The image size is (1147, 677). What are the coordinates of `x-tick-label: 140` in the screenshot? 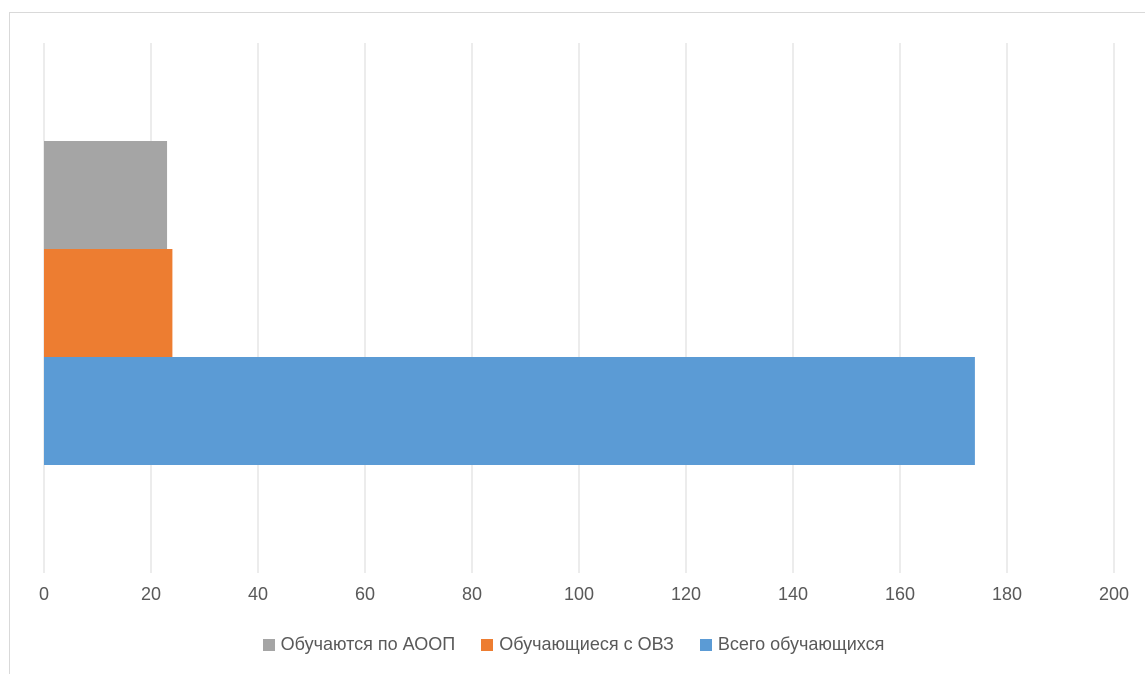 It's located at (793, 594).